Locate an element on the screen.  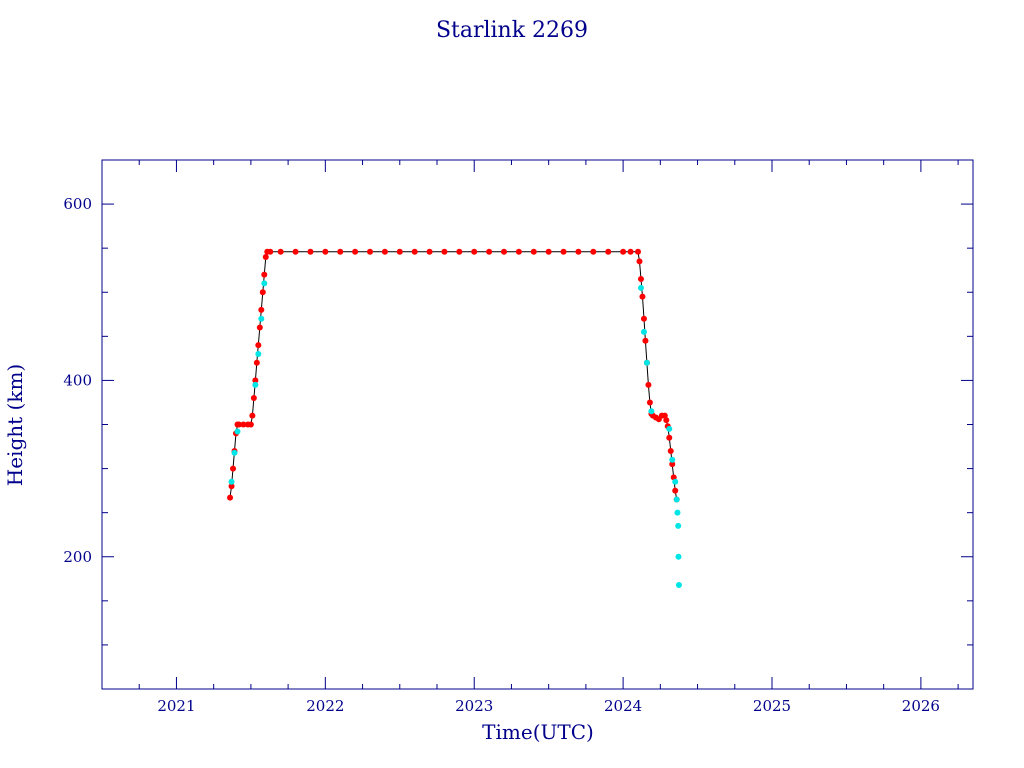
y-axis-label: Height (km) is located at coordinates (15, 425).